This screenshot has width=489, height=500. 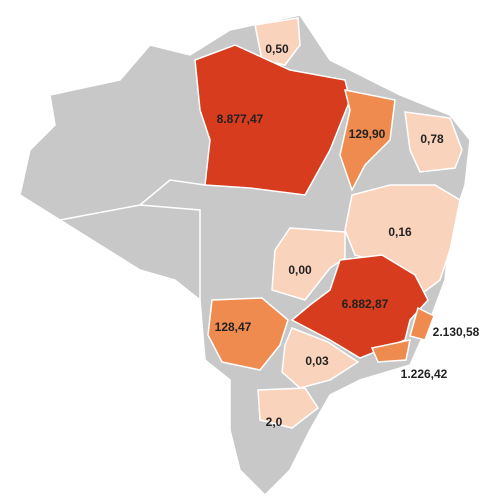 I want to click on region-label: 0,00, so click(x=300, y=270).